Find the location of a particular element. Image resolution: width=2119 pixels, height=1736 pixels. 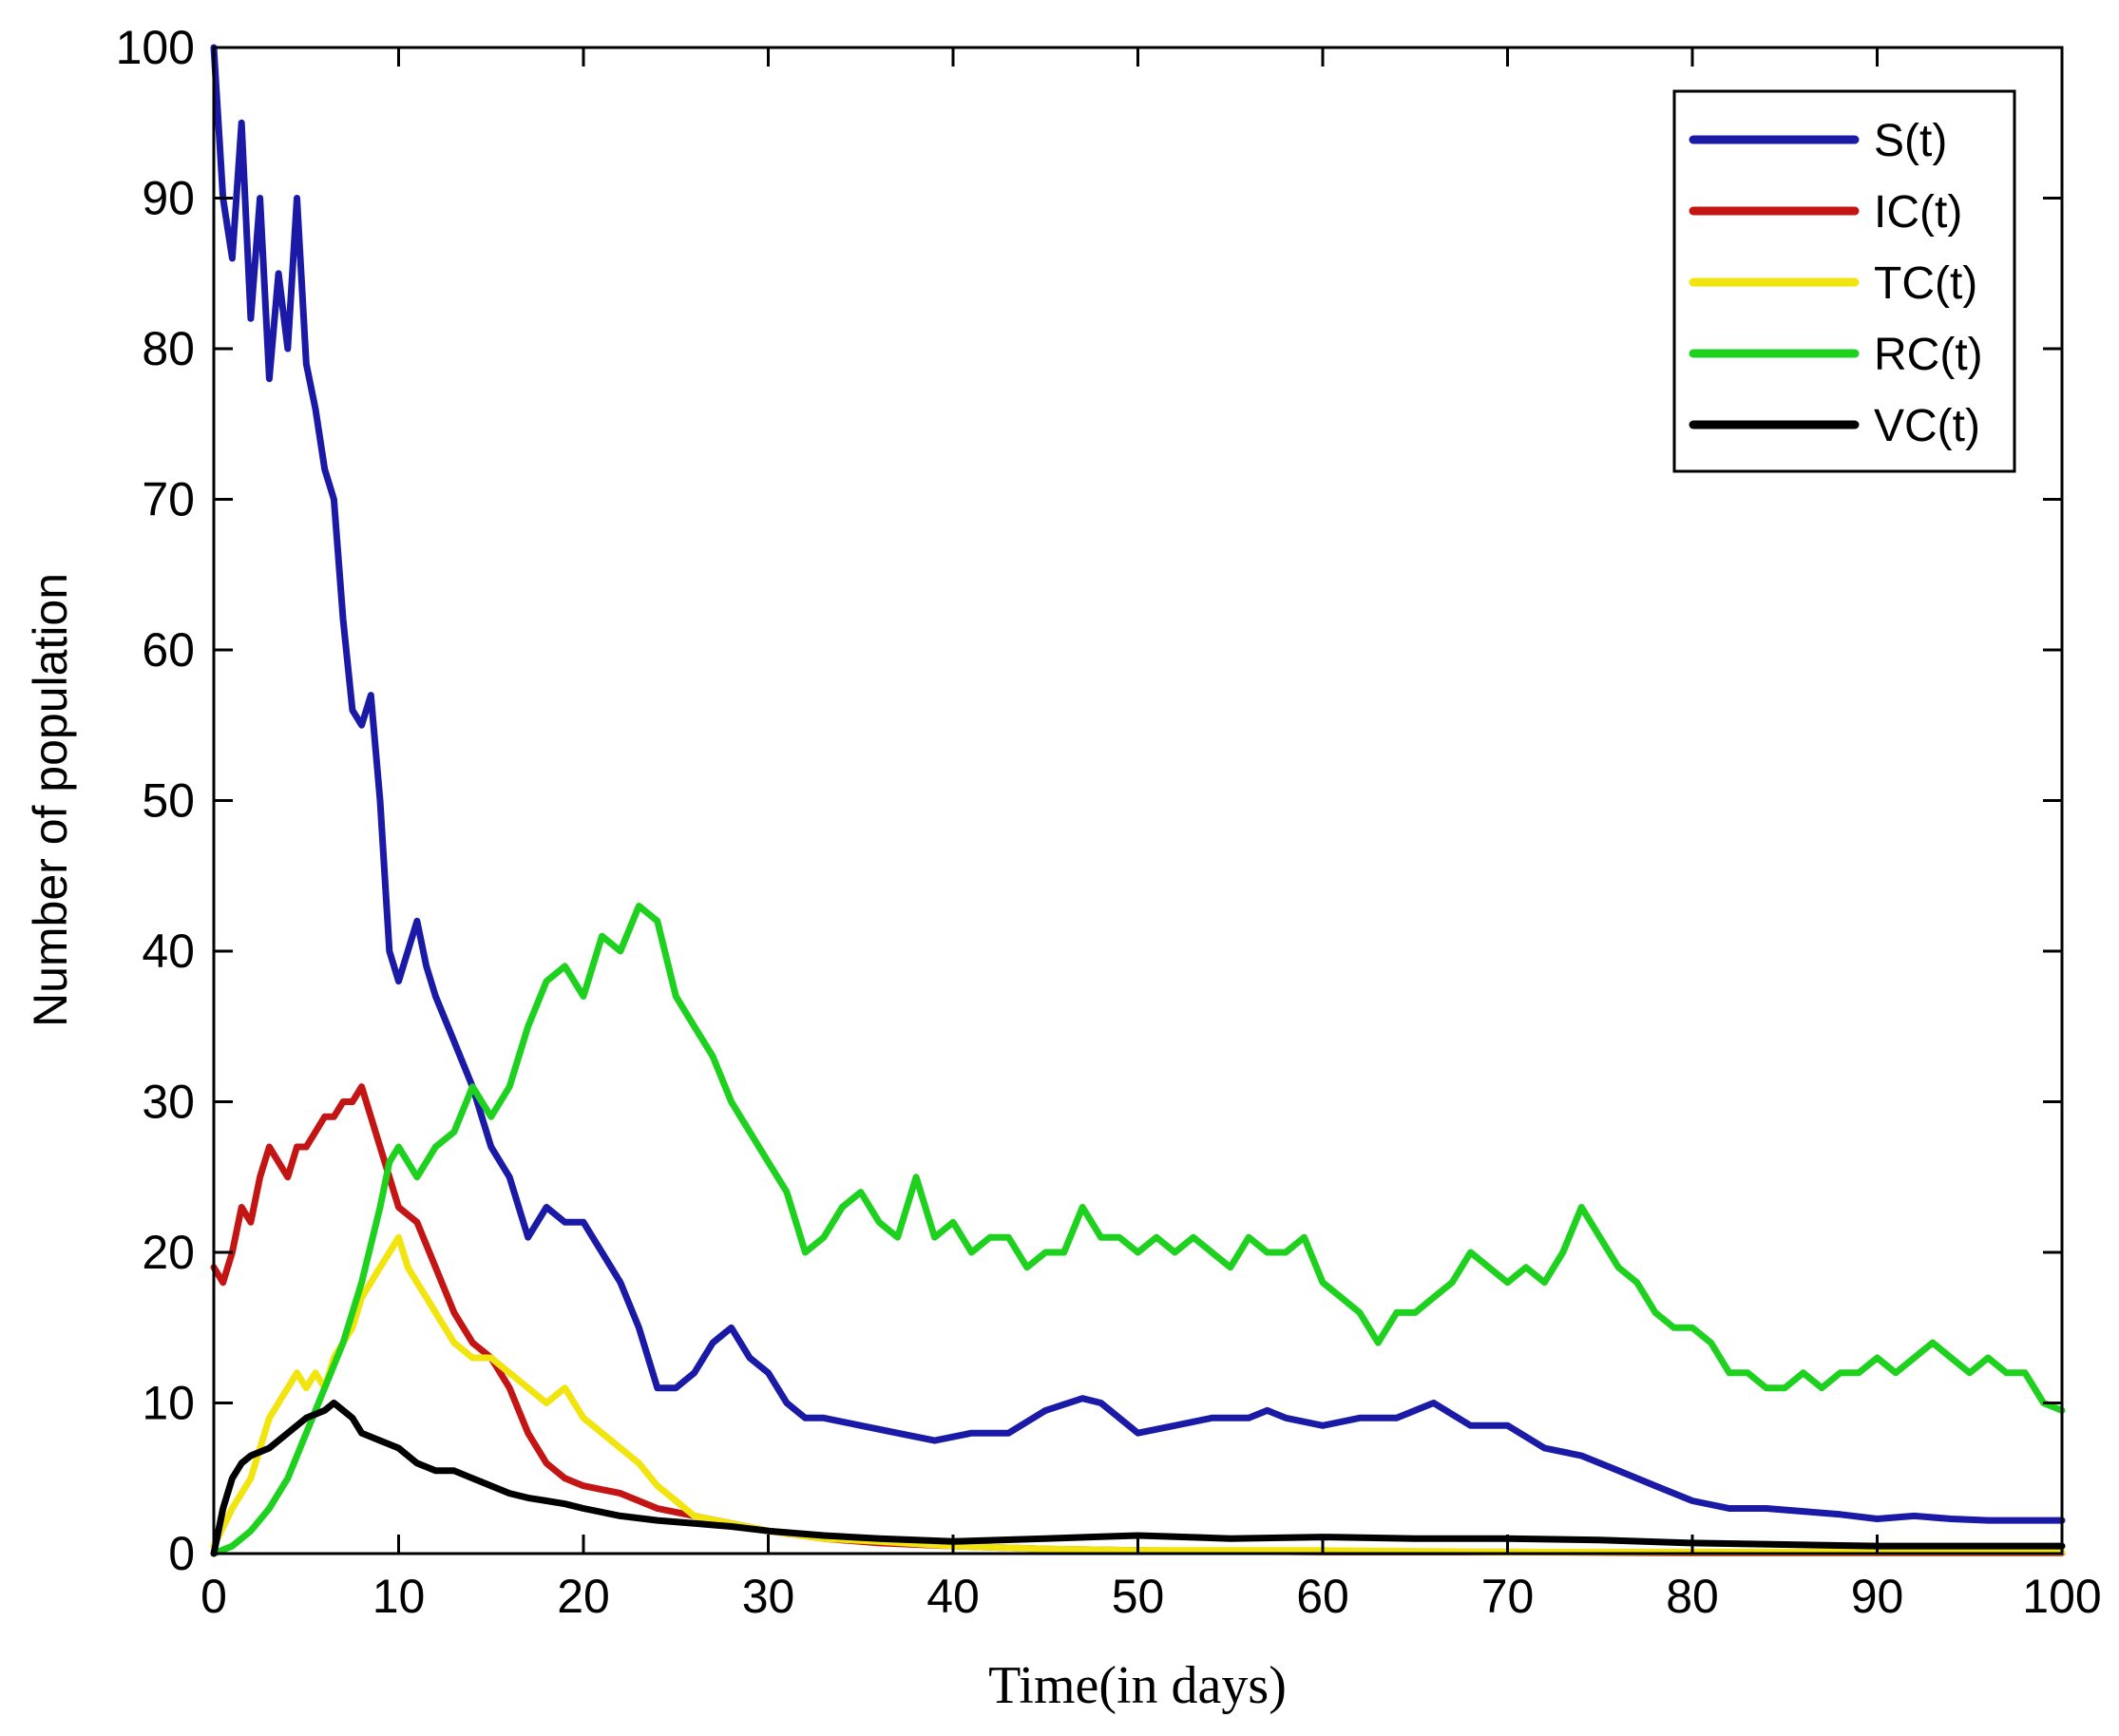

y-tick-label: 70 is located at coordinates (169, 499).